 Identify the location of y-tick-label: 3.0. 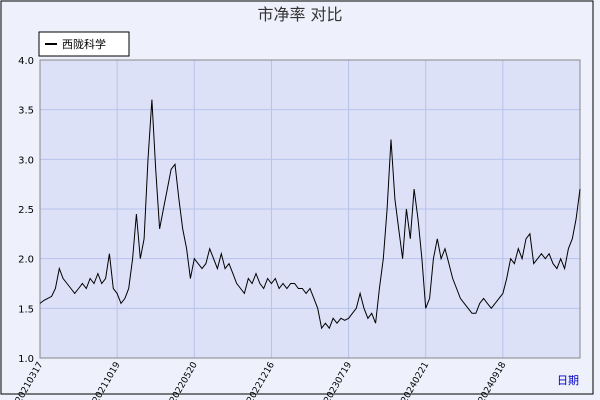
(26, 160).